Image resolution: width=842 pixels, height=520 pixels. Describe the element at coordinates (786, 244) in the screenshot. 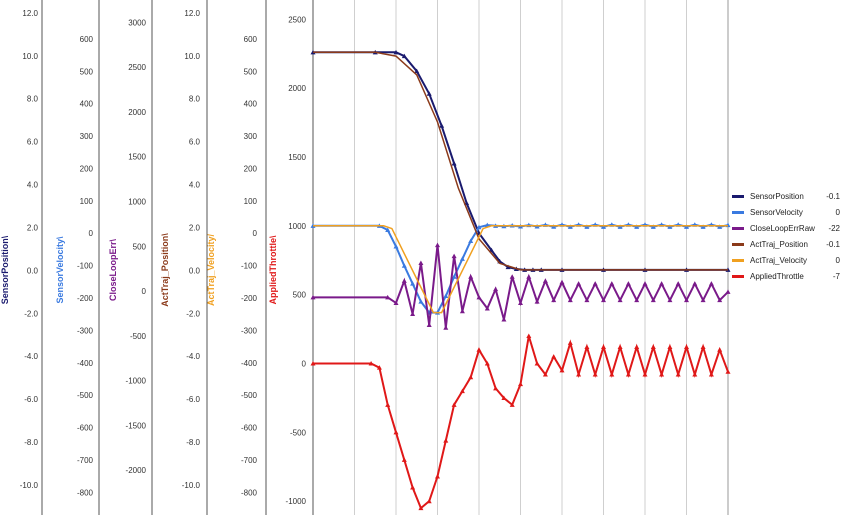

I see `legend-item-ActTraj_Position: ActTraj_Position -0.1` at that location.